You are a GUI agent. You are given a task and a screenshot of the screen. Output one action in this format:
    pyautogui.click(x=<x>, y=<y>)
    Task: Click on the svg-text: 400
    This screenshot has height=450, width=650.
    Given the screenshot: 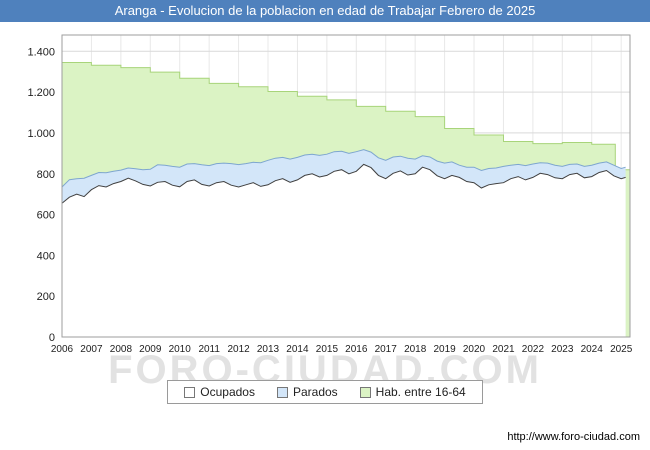 What is the action you would take?
    pyautogui.click(x=46, y=256)
    